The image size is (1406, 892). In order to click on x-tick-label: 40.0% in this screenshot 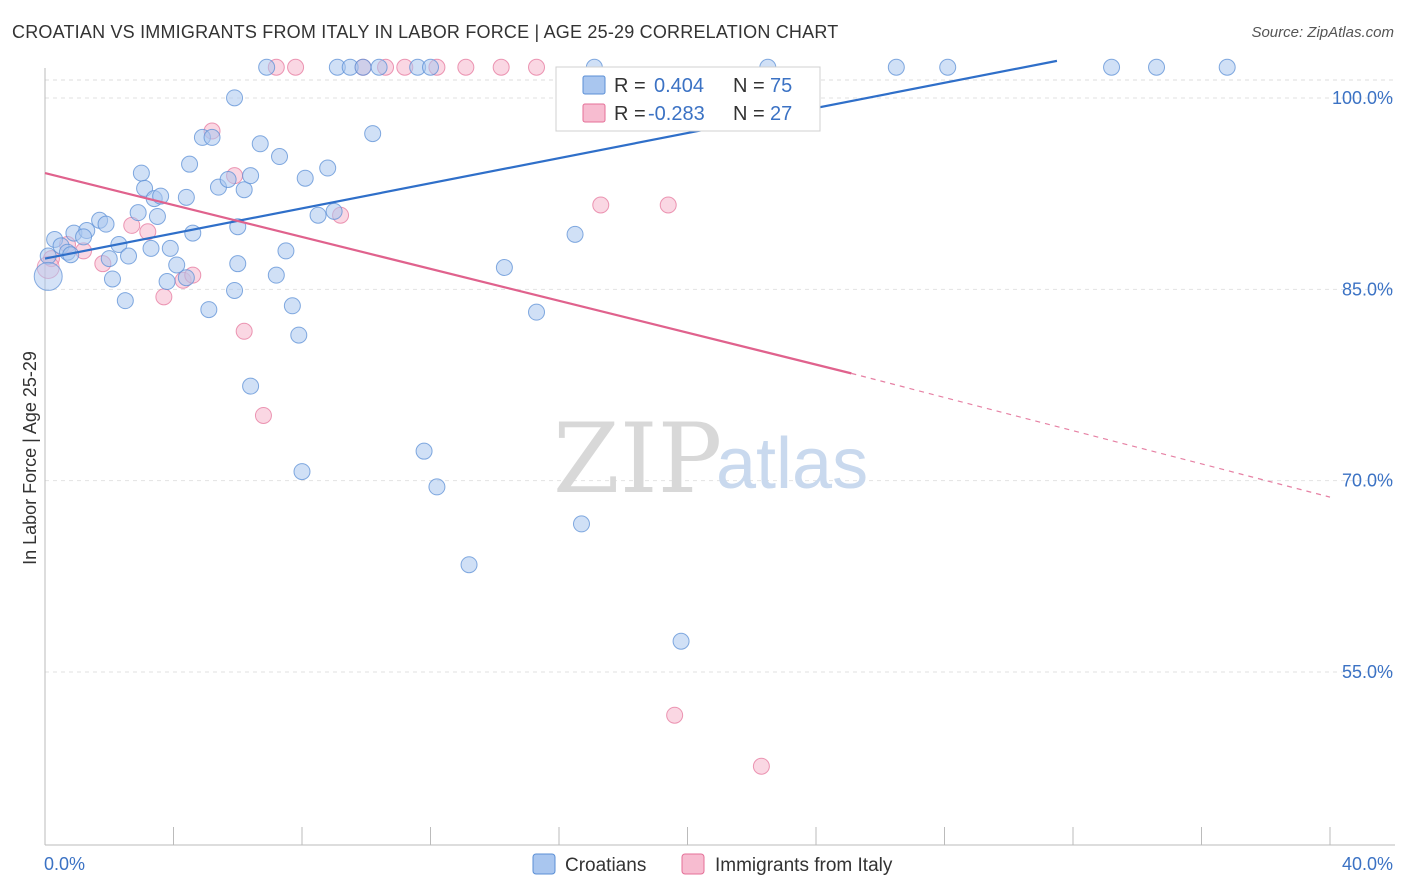, I will do `click(1367, 864)`.